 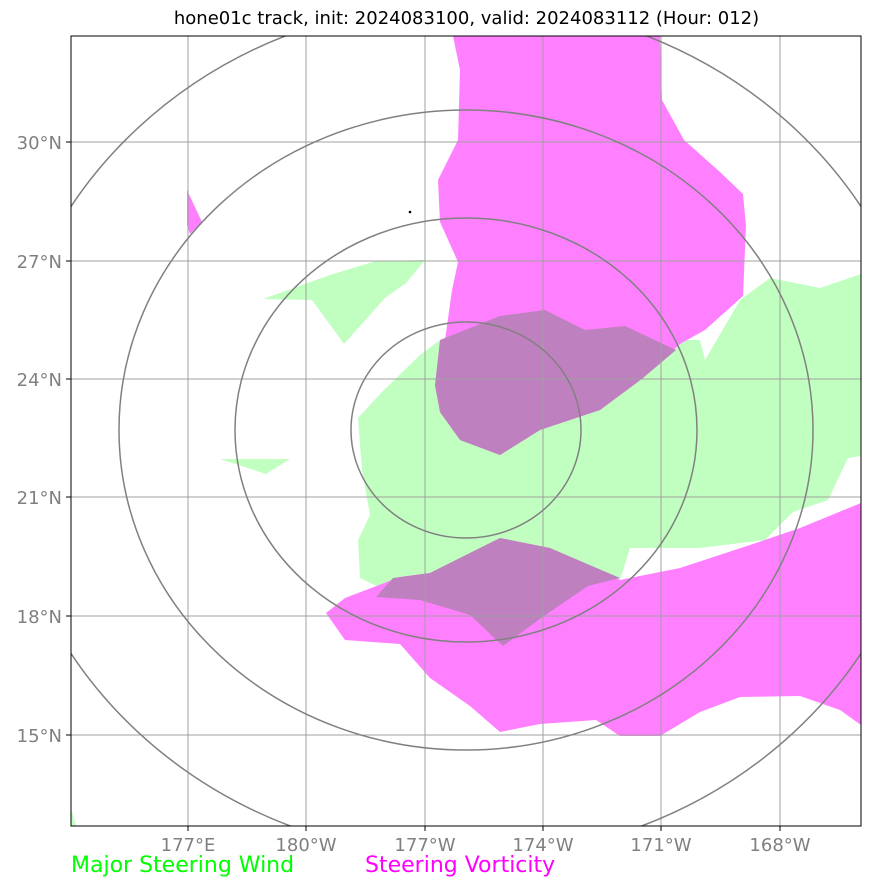 I want to click on legend-steering-vorticity: Steering Vorticity, so click(x=460, y=865).